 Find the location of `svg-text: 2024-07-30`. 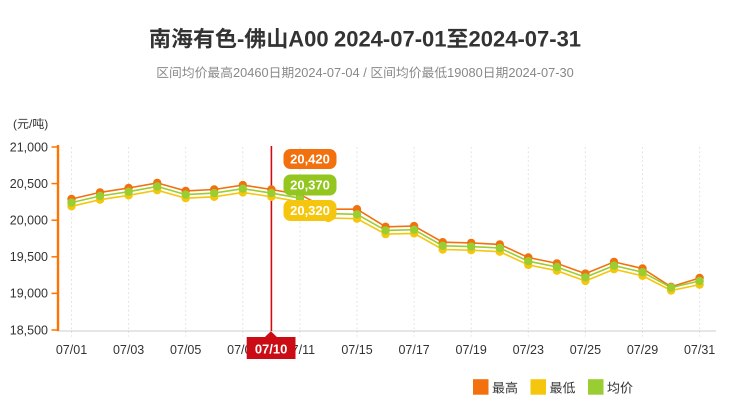

svg-text: 2024-07-30 is located at coordinates (540, 72).